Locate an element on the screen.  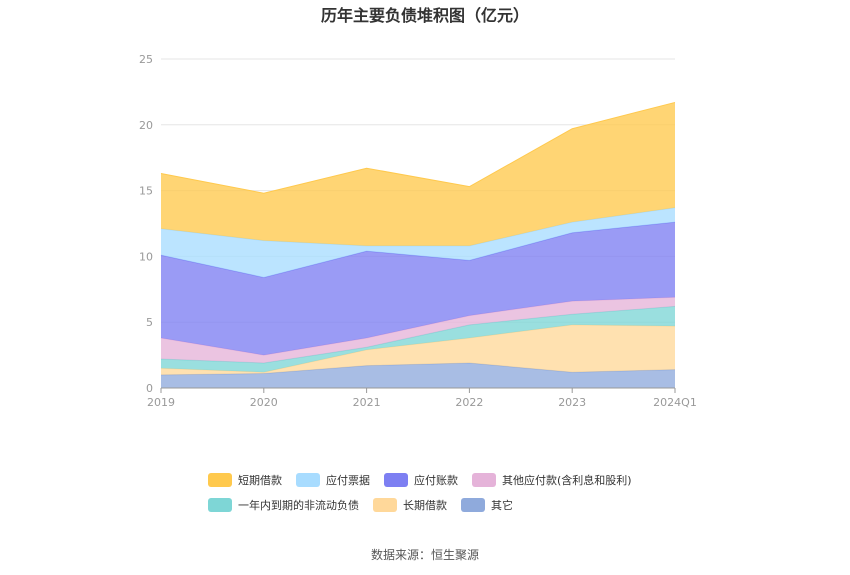
legend-label: 长期借款 is located at coordinates (425, 505).